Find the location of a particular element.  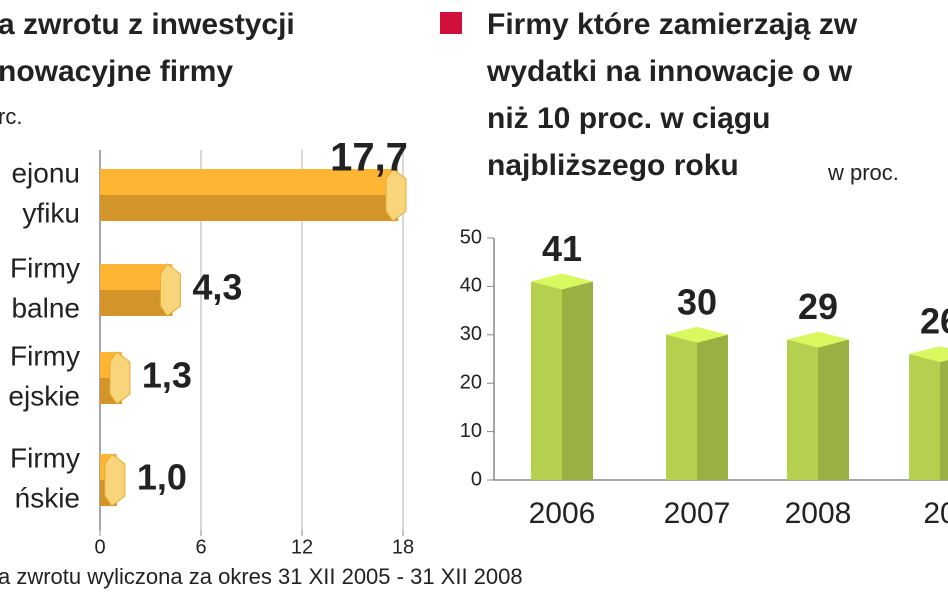

bar-lower is located at coordinates (249, 208).